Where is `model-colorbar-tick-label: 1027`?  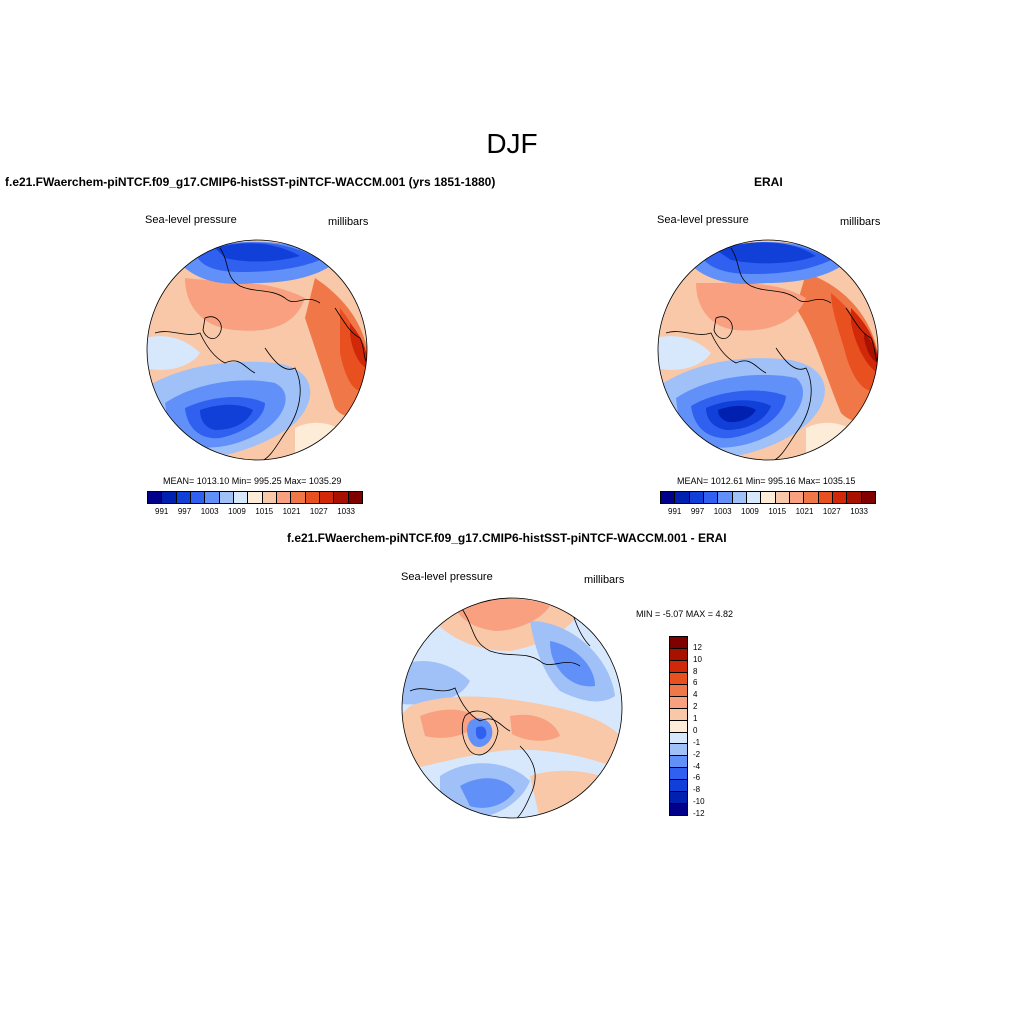 model-colorbar-tick-label: 1027 is located at coordinates (318, 511).